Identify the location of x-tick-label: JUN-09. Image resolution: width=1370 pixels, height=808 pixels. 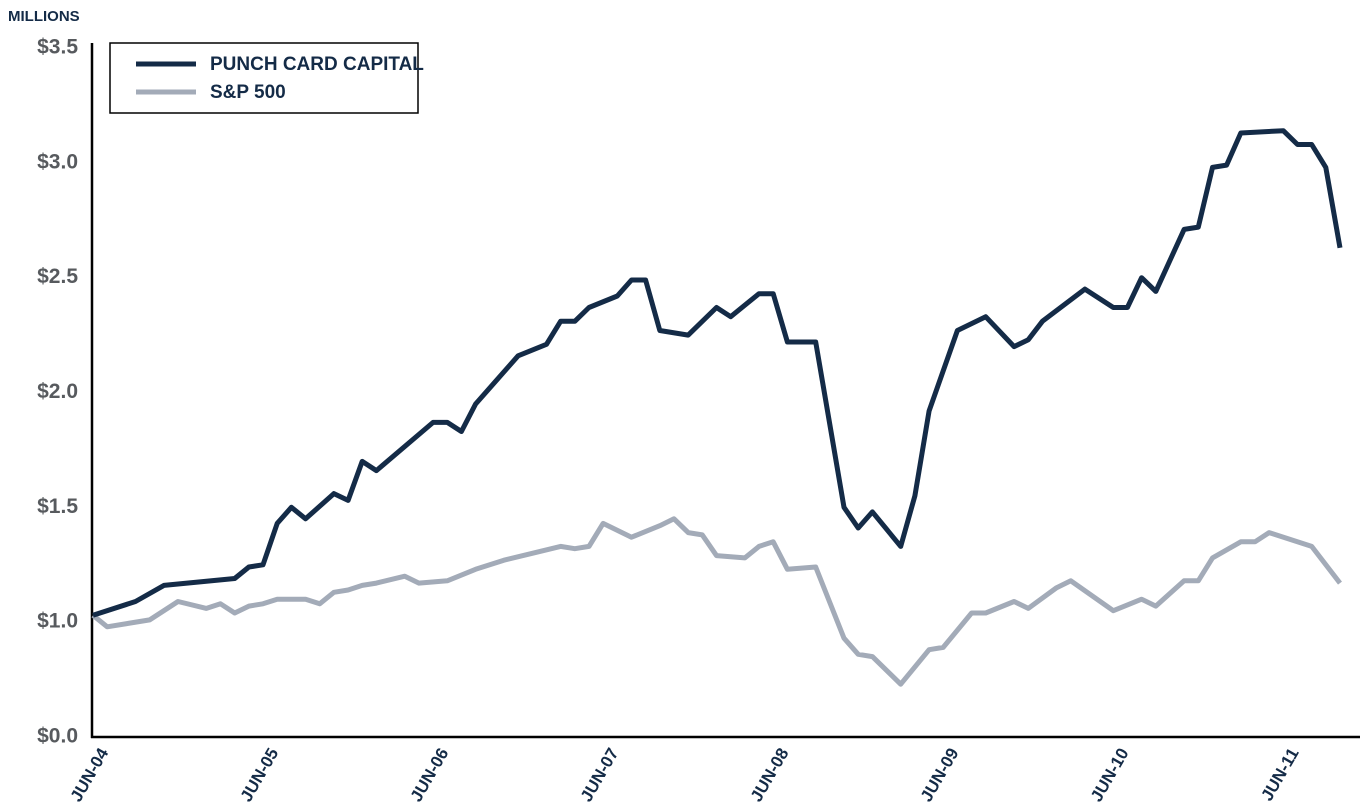
(940, 775).